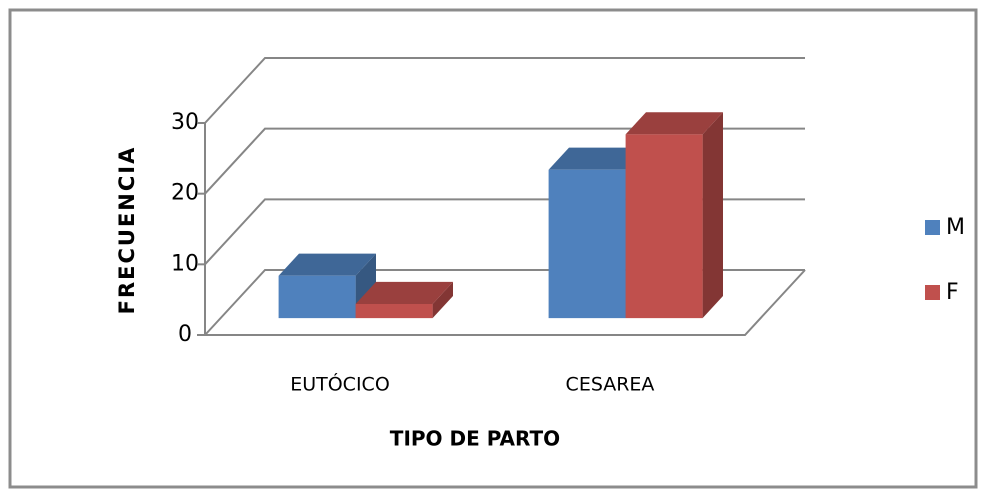  I want to click on x-axis-title: TIPO DE PARTO, so click(475, 439).